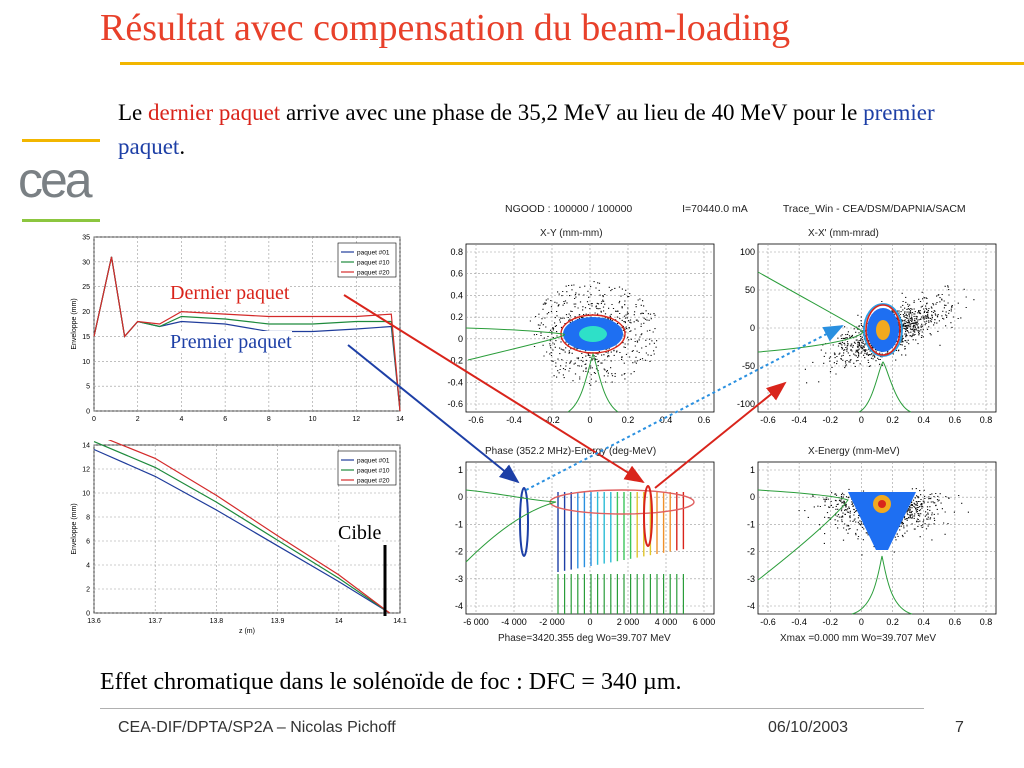 The height and width of the screenshot is (768, 1024). What do you see at coordinates (751, 579) in the screenshot?
I see `xe-ytick-label: -3` at bounding box center [751, 579].